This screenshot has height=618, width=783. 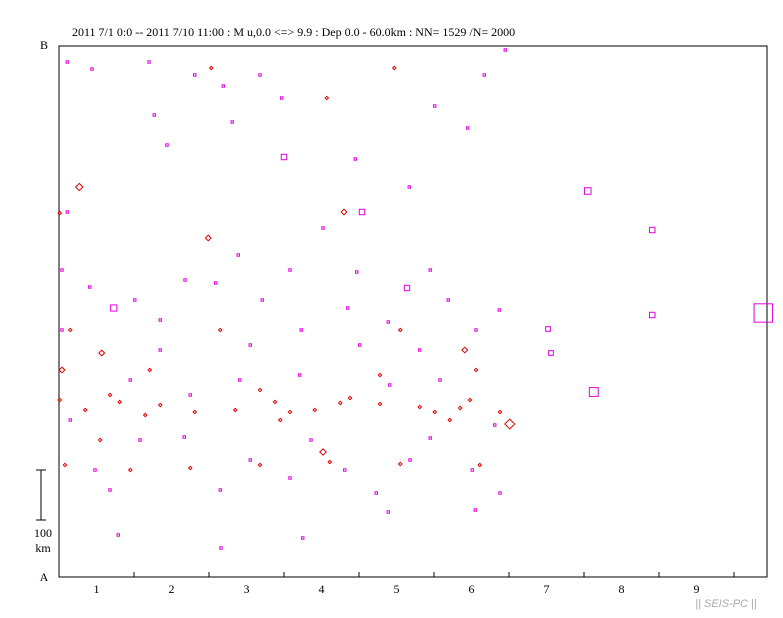 I want to click on x-tick-label: 5, so click(x=397, y=589).